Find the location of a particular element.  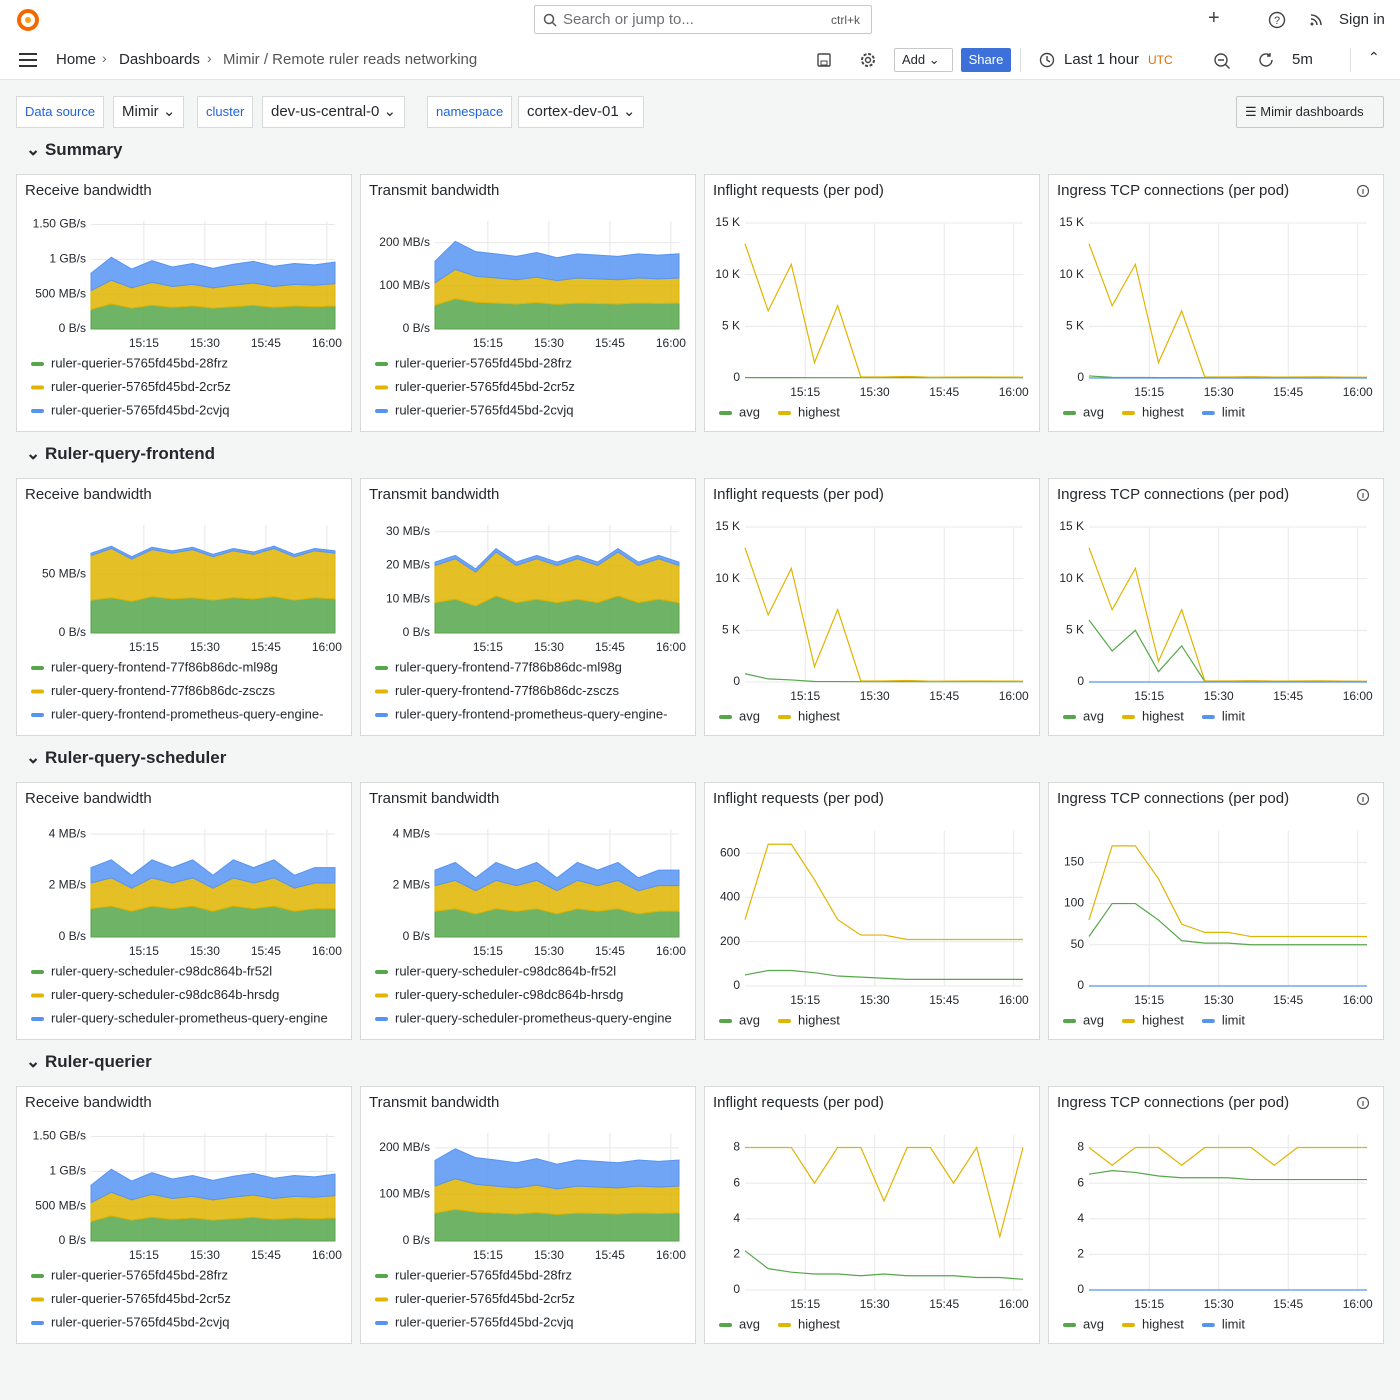

save-icon is located at coordinates (824, 60).